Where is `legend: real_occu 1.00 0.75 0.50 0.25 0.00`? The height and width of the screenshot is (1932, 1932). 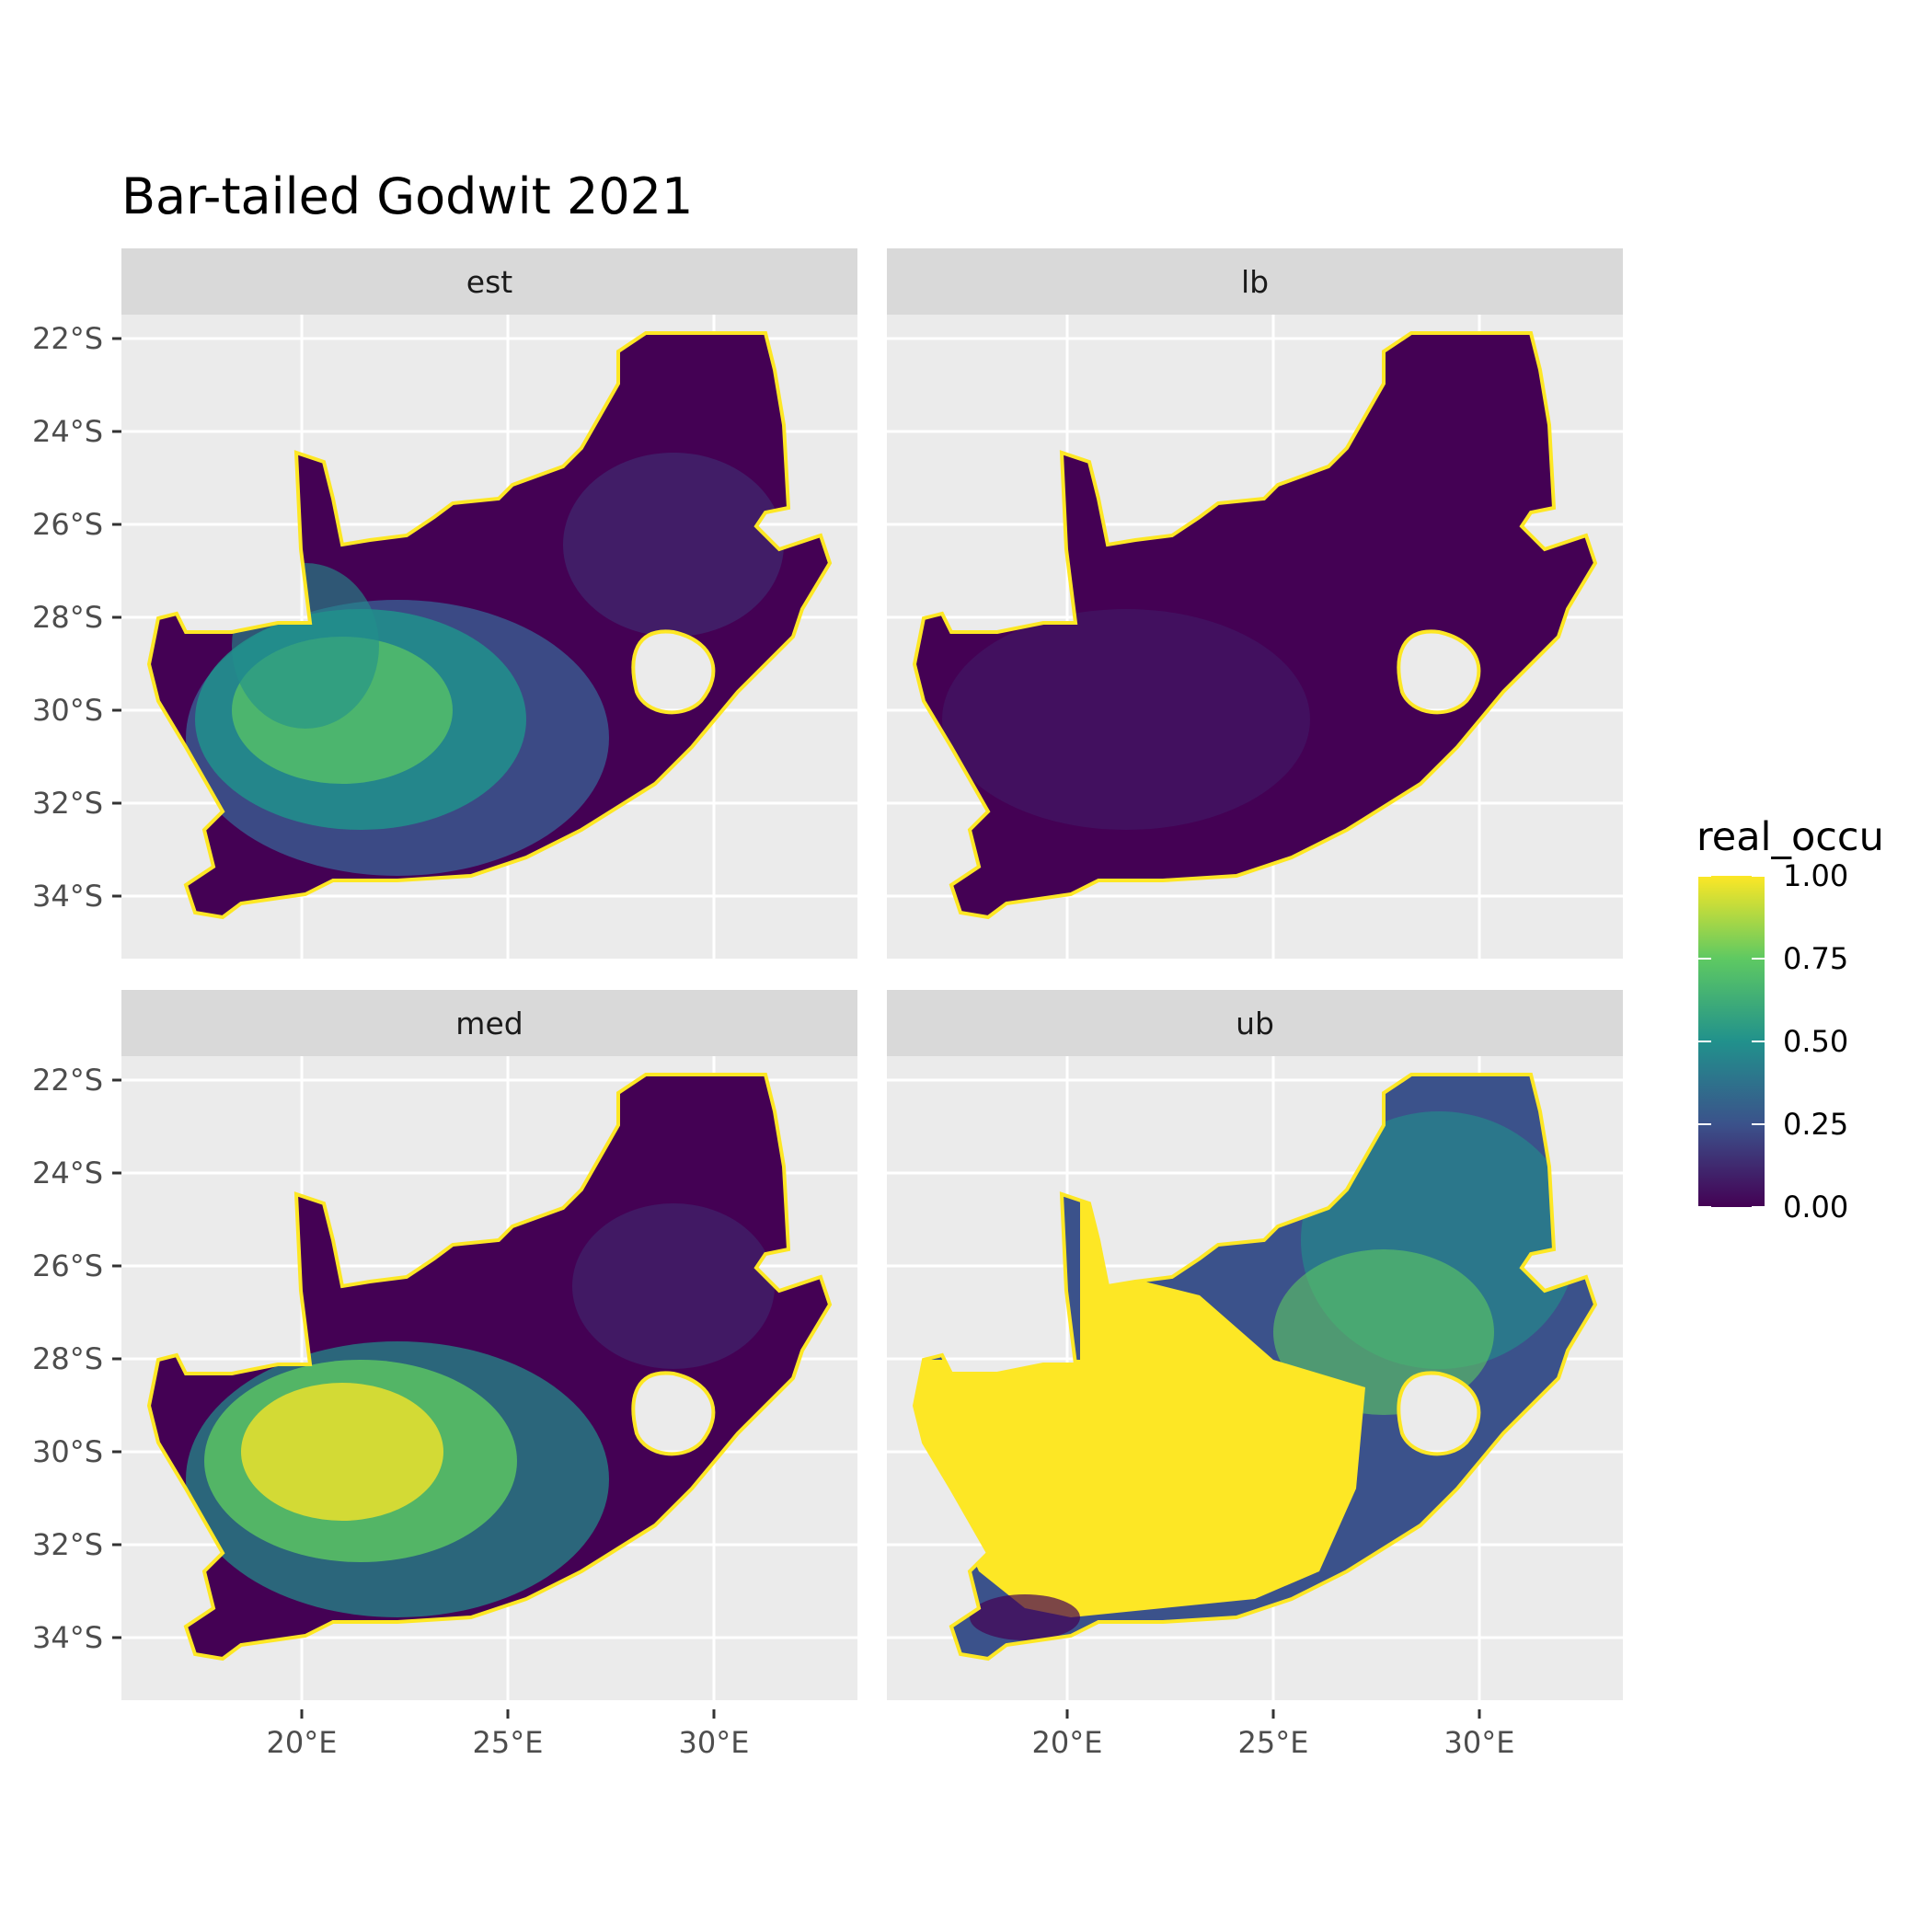
legend: real_occu 1.00 0.75 0.50 0.25 0.00 is located at coordinates (1790, 1020).